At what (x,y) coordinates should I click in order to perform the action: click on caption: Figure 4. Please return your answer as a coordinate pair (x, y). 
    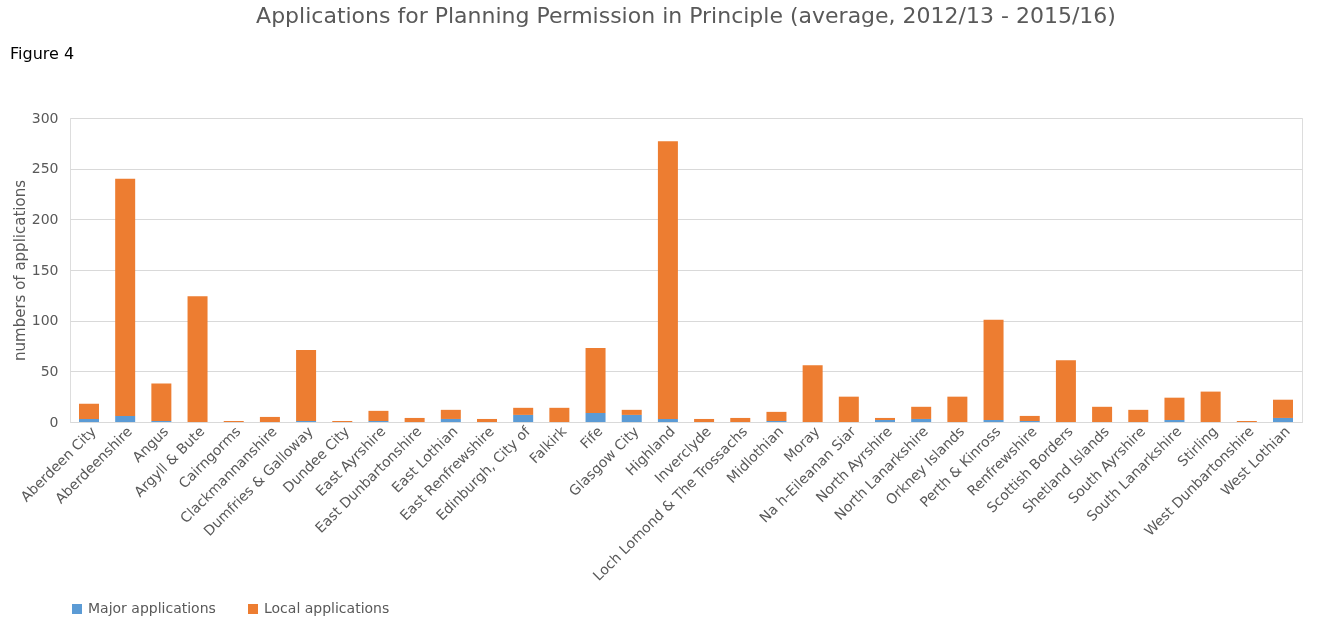
    Looking at the image, I should click on (42, 53).